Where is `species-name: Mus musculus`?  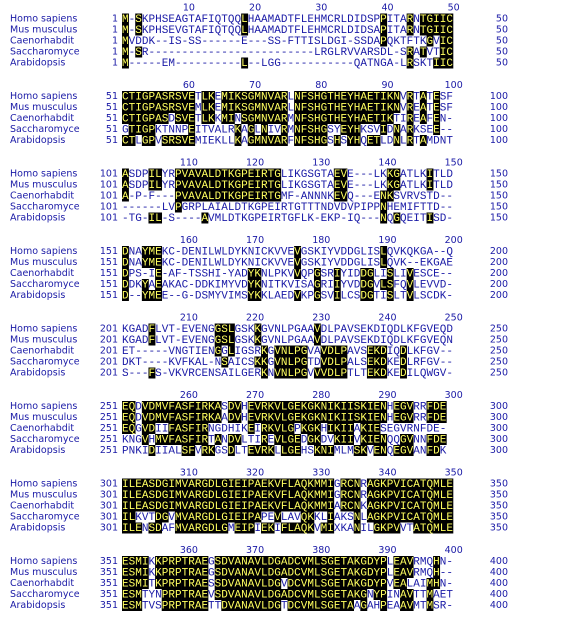
species-name: Mus musculus is located at coordinates (43, 572).